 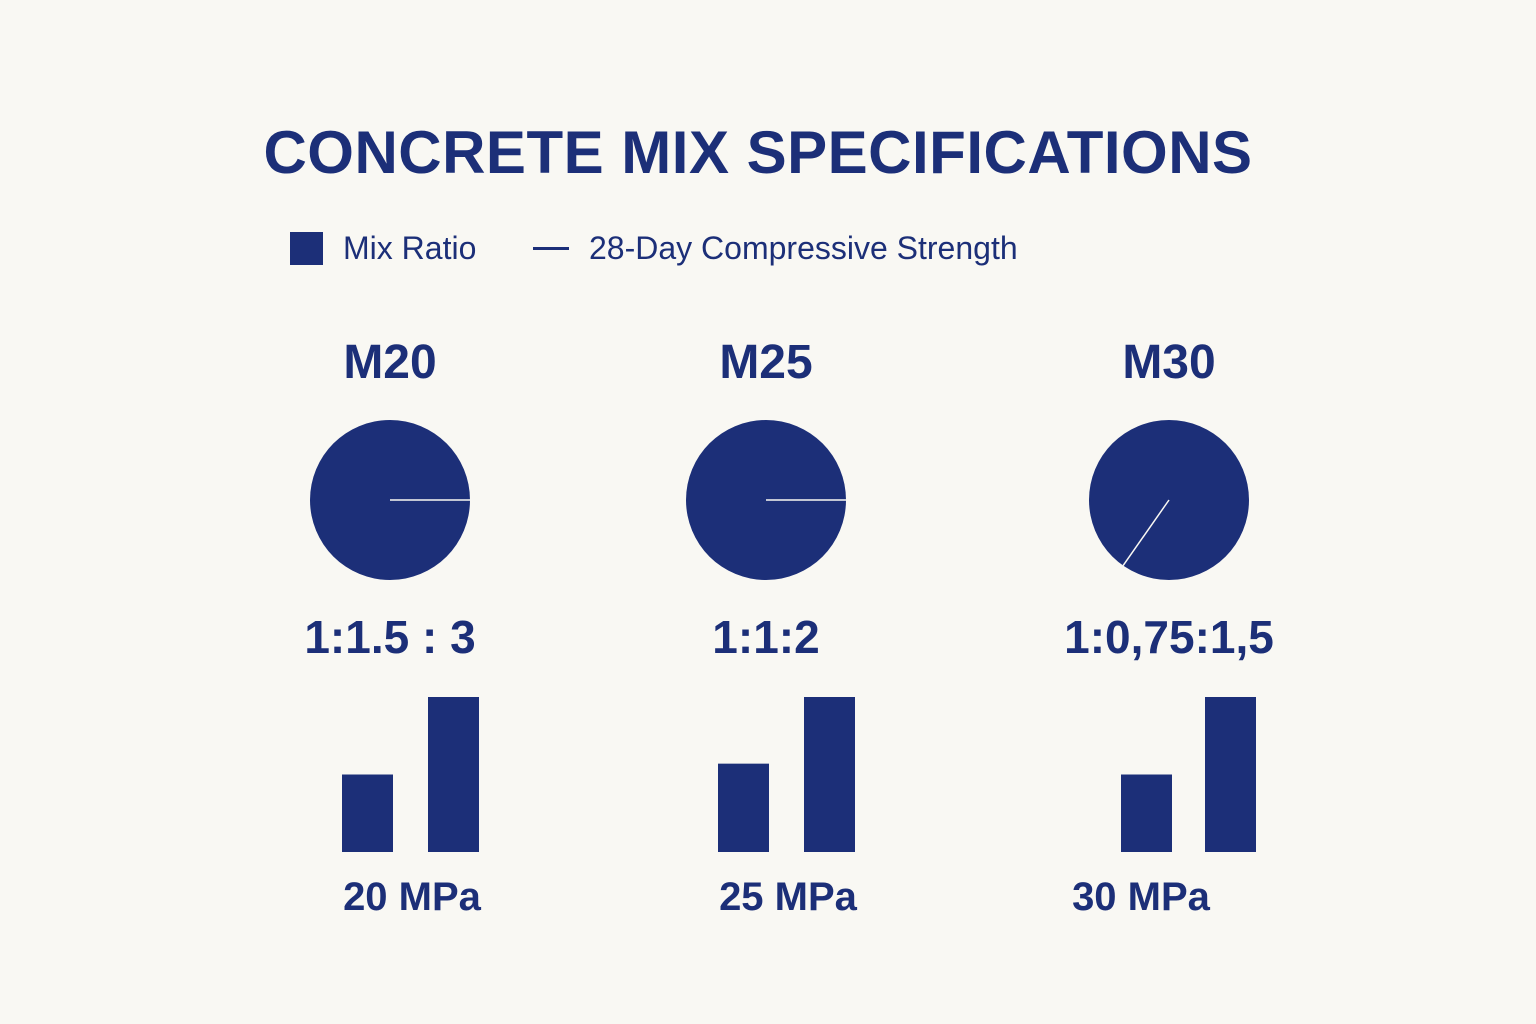 What do you see at coordinates (389, 362) in the screenshot?
I see `grade-label-m20: M20` at bounding box center [389, 362].